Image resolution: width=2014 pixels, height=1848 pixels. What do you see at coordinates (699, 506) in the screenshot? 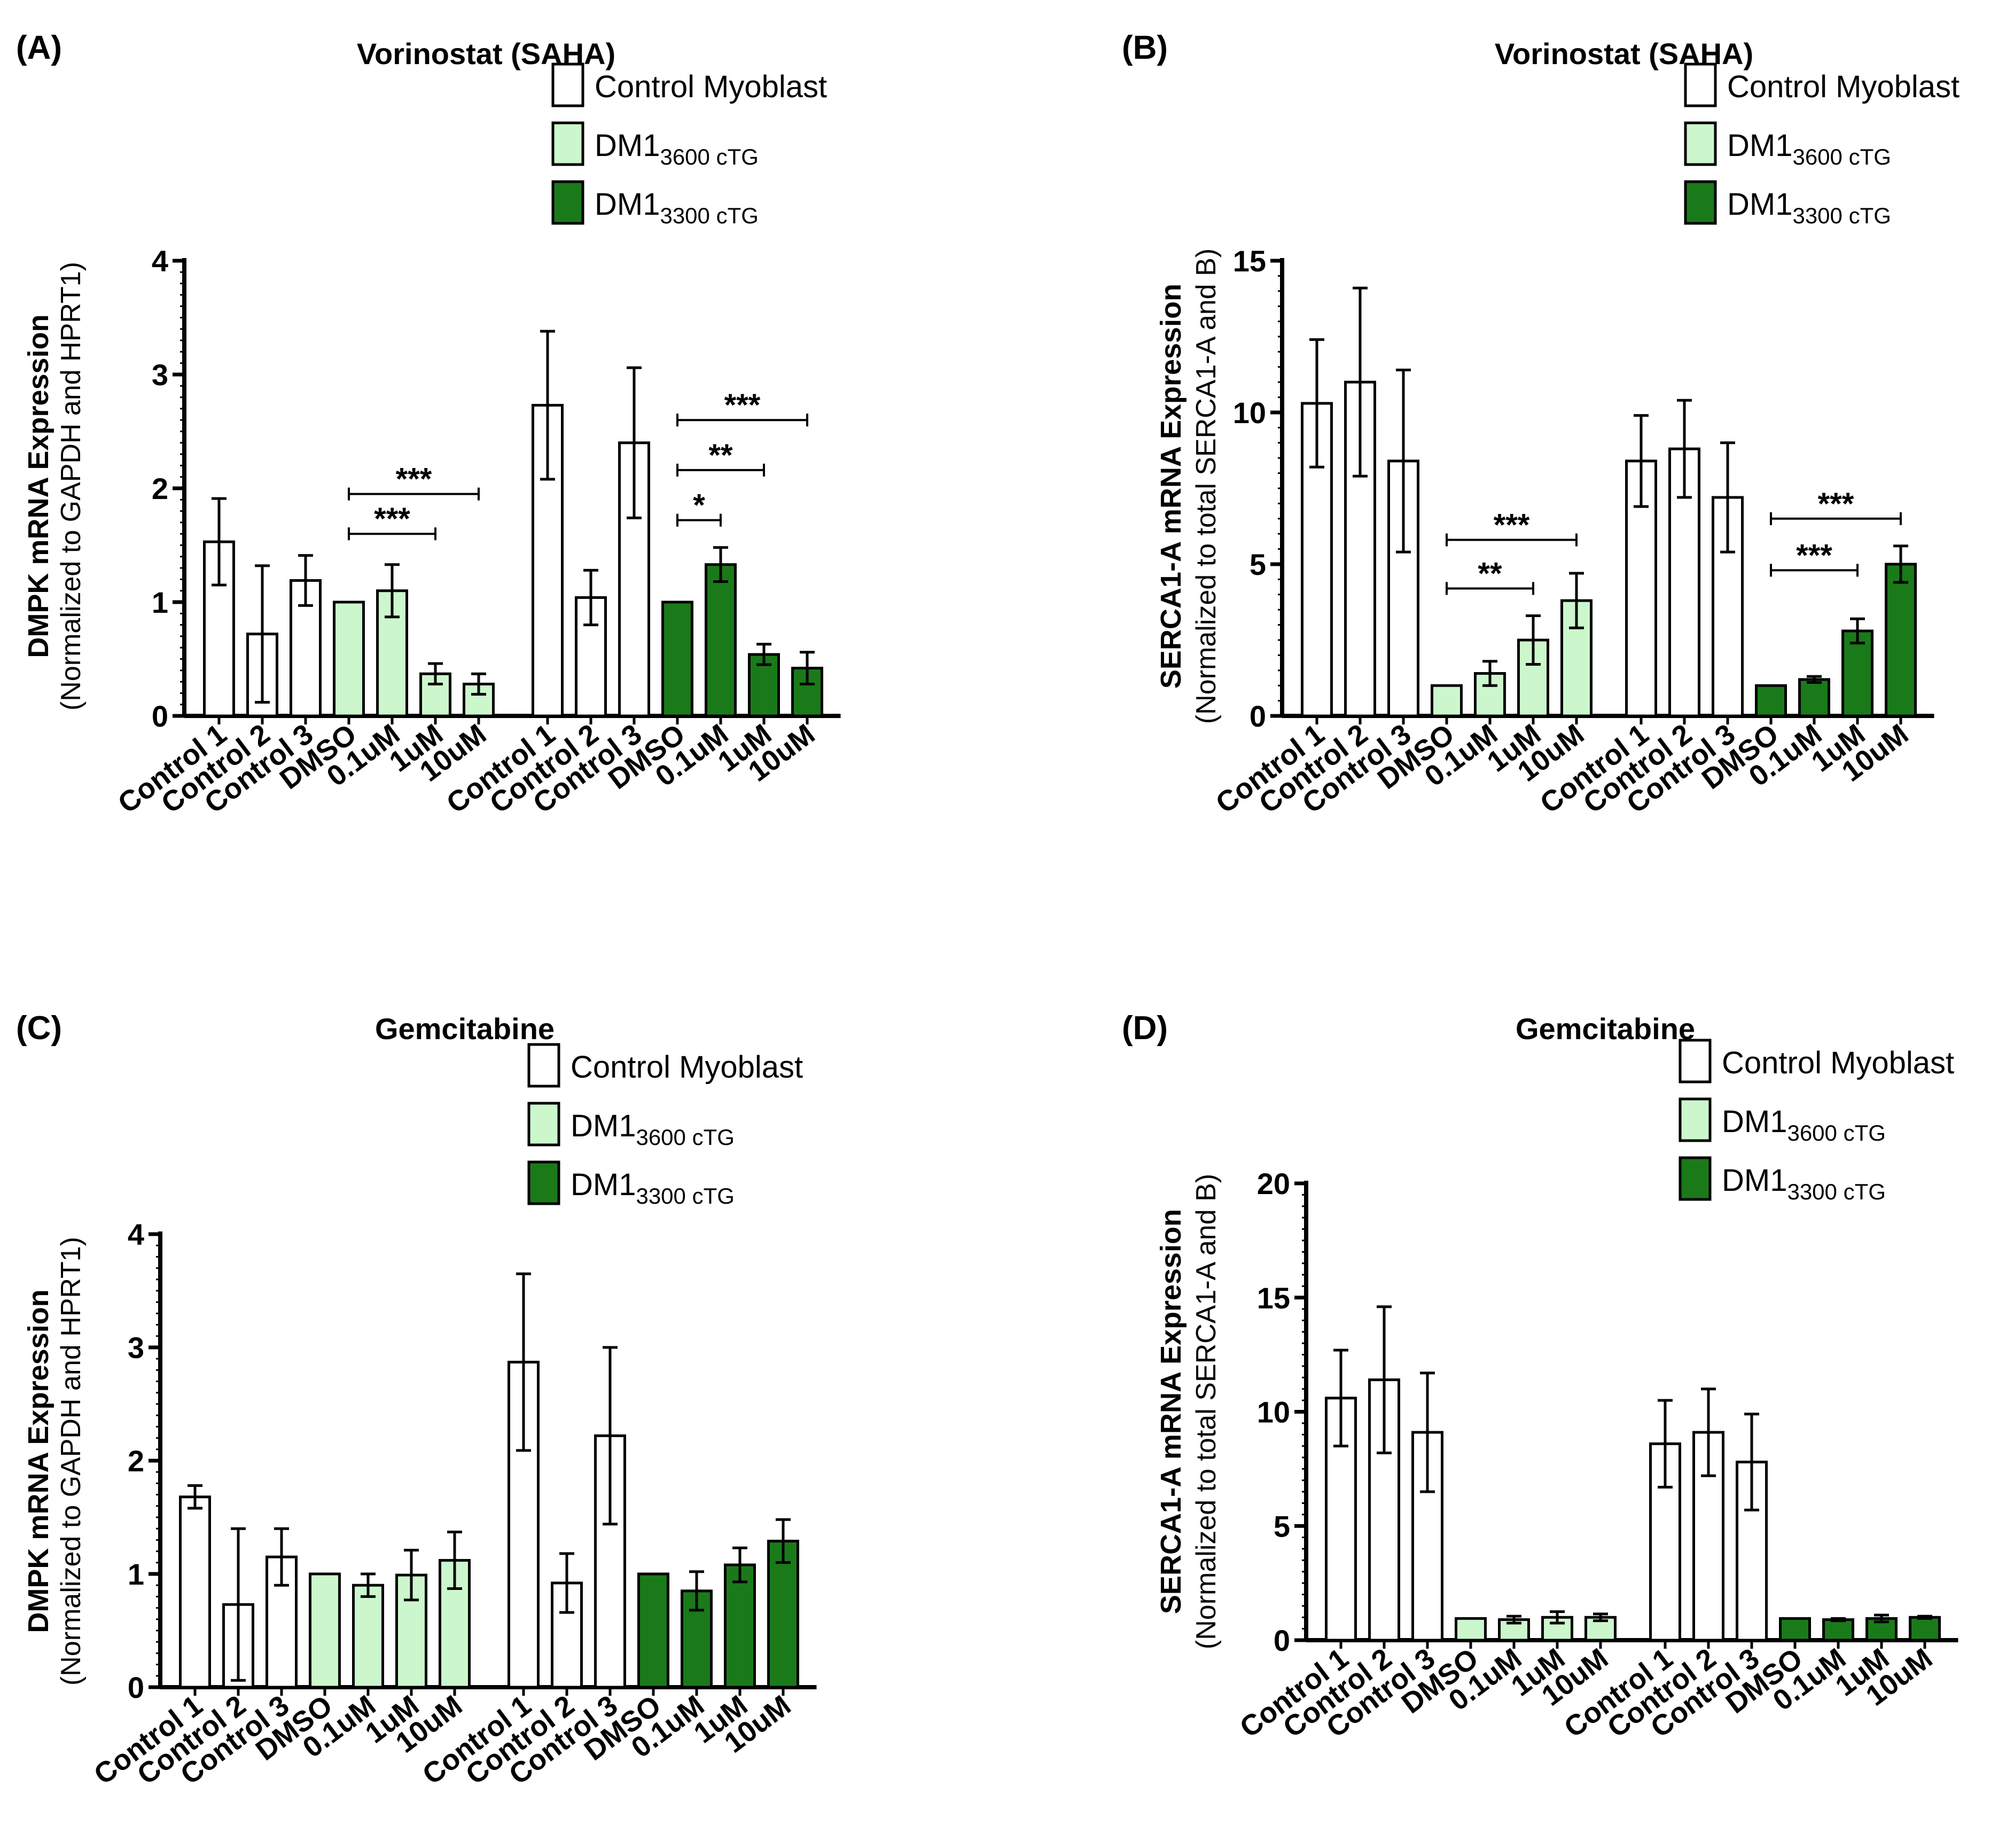
I see `significance-label: *` at bounding box center [699, 506].